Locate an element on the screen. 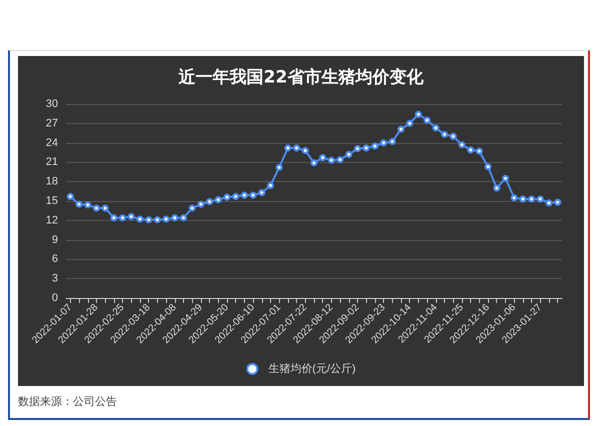 Image resolution: width=600 pixels, height=426 pixels. chart-title: 近一年我国22省市生猪均价变化 is located at coordinates (301, 78).